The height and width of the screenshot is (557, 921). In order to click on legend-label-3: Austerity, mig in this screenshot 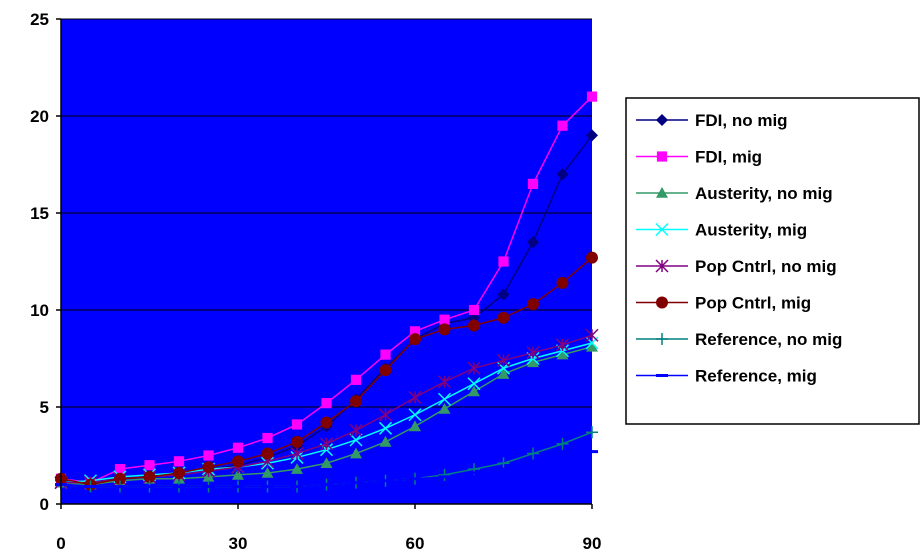, I will do `click(751, 230)`.